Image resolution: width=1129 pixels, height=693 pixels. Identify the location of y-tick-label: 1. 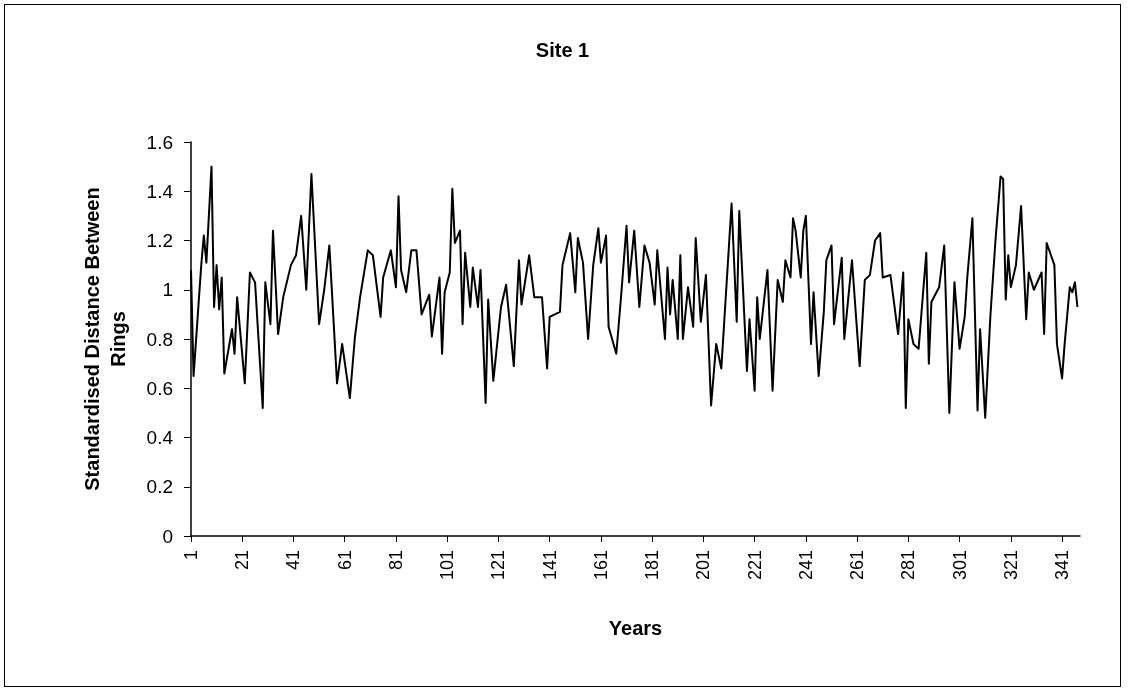
(167, 290).